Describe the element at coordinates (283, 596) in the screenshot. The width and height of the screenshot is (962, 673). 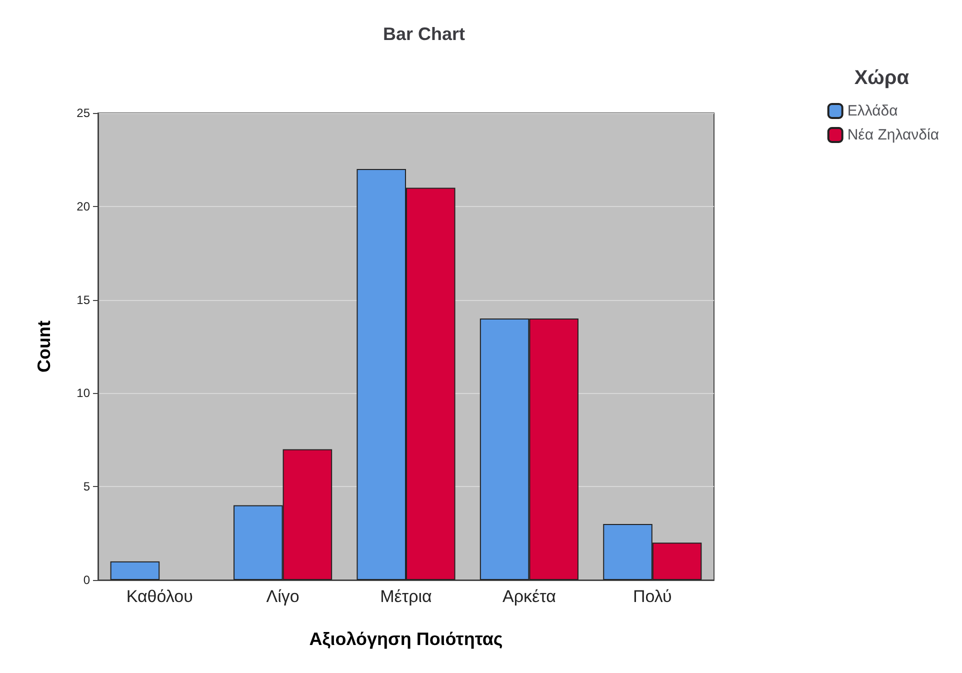
I see `x-tick-label: Λίγο` at that location.